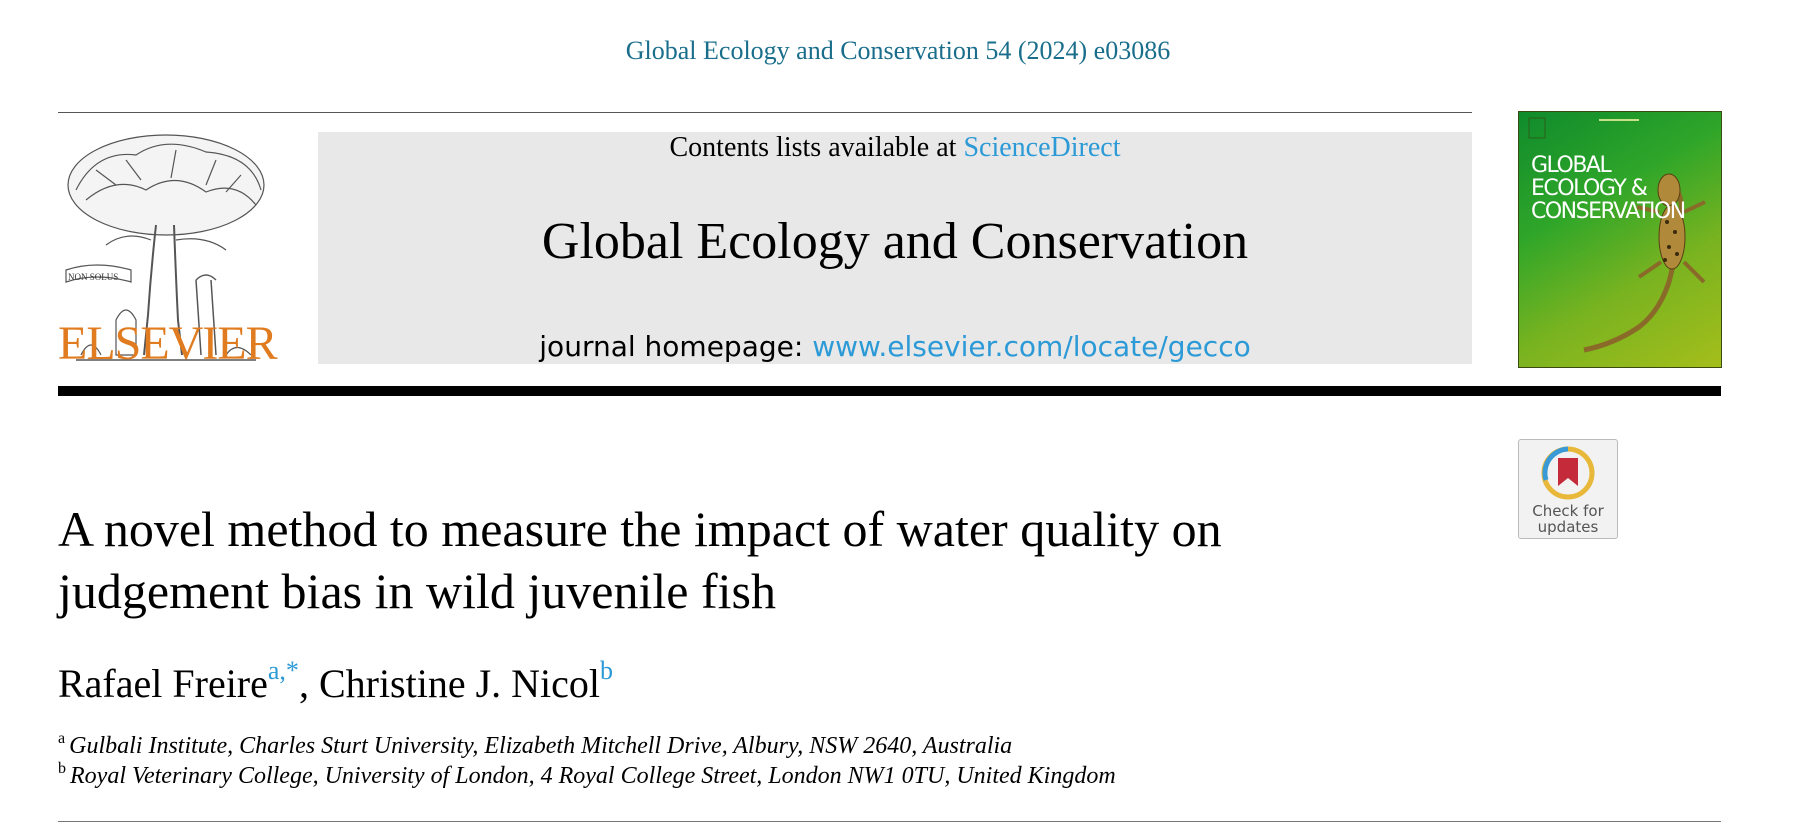  Describe the element at coordinates (889, 391) in the screenshot. I see `header-thick-rule` at that location.